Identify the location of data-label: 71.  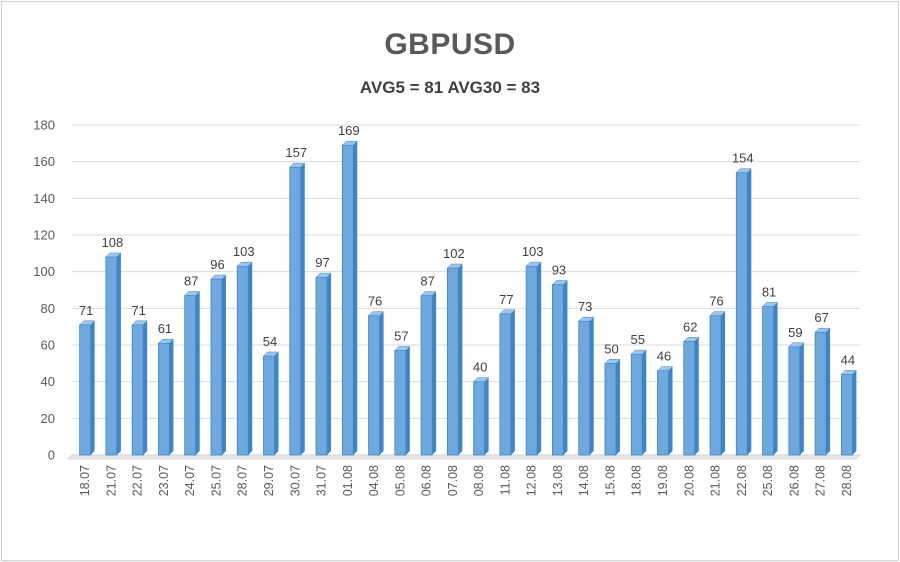
(138, 310).